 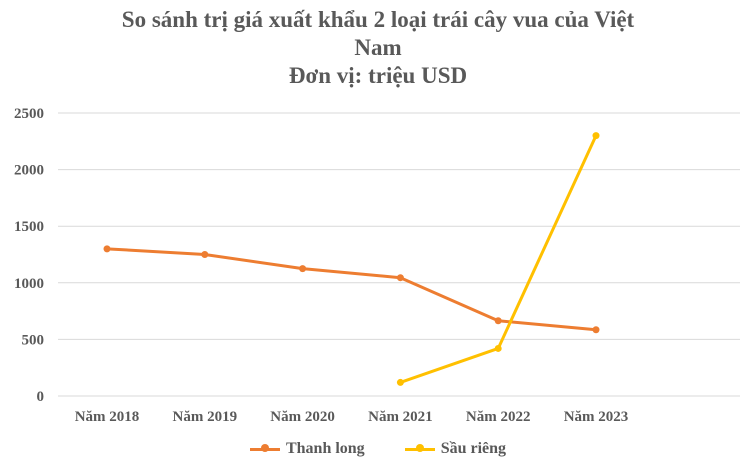 I want to click on y-tick-label-2500: 2500, so click(x=29, y=114).